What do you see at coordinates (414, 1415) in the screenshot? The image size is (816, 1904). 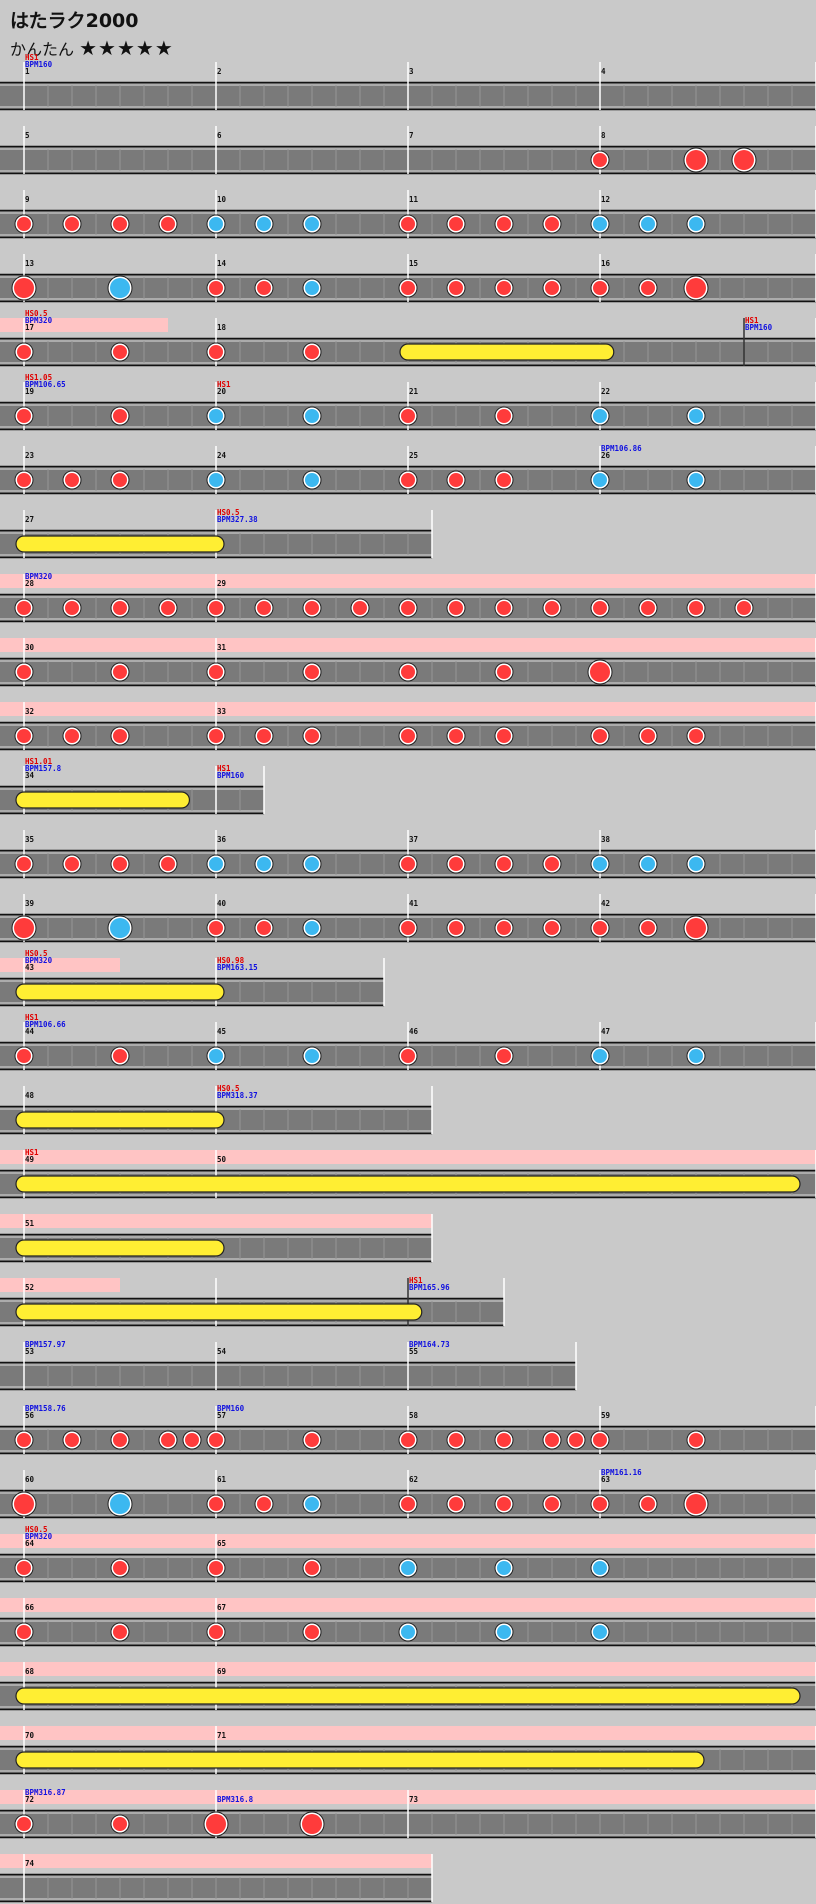 I see `measure-number: 58` at bounding box center [414, 1415].